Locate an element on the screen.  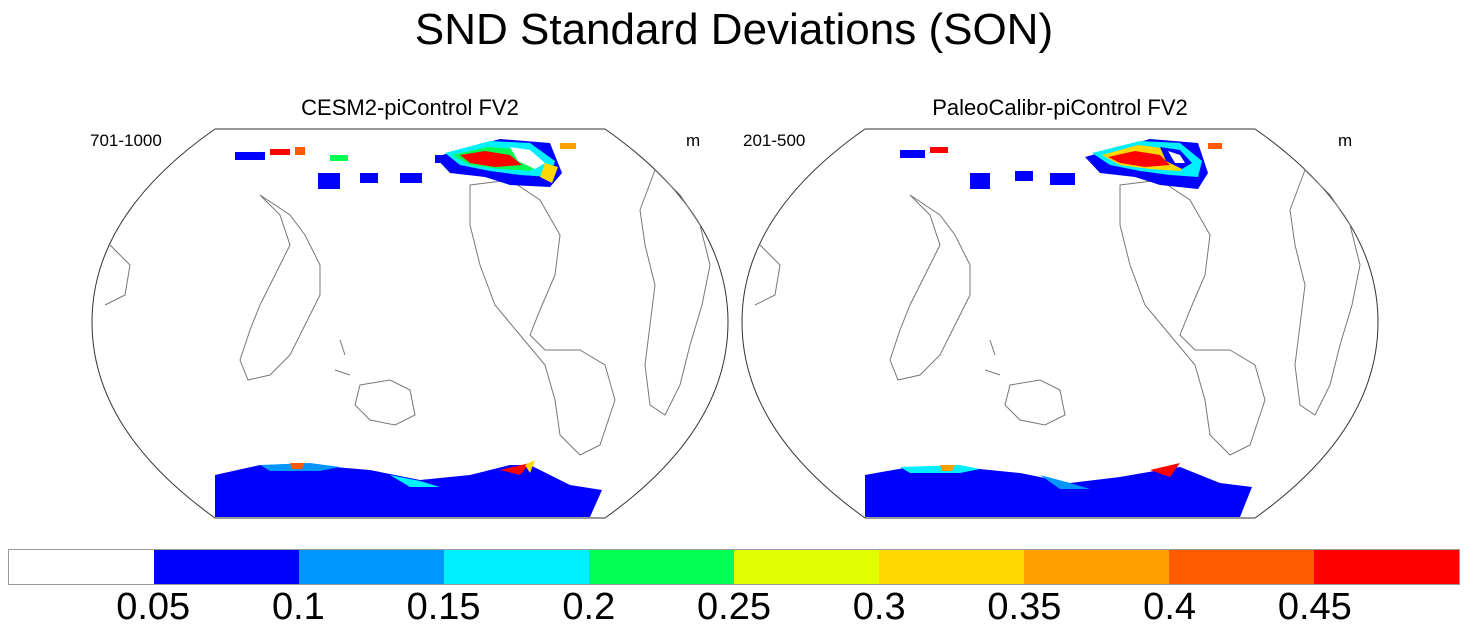
colorbar is located at coordinates (734, 567).